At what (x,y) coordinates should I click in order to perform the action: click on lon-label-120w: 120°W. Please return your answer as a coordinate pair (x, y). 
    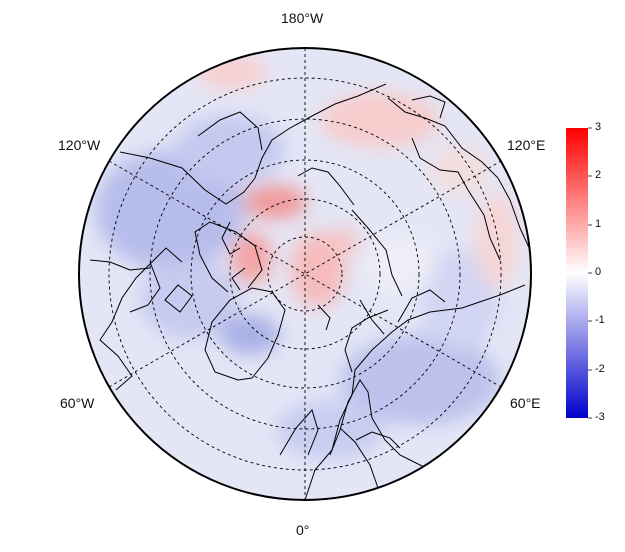
    Looking at the image, I should click on (79, 145).